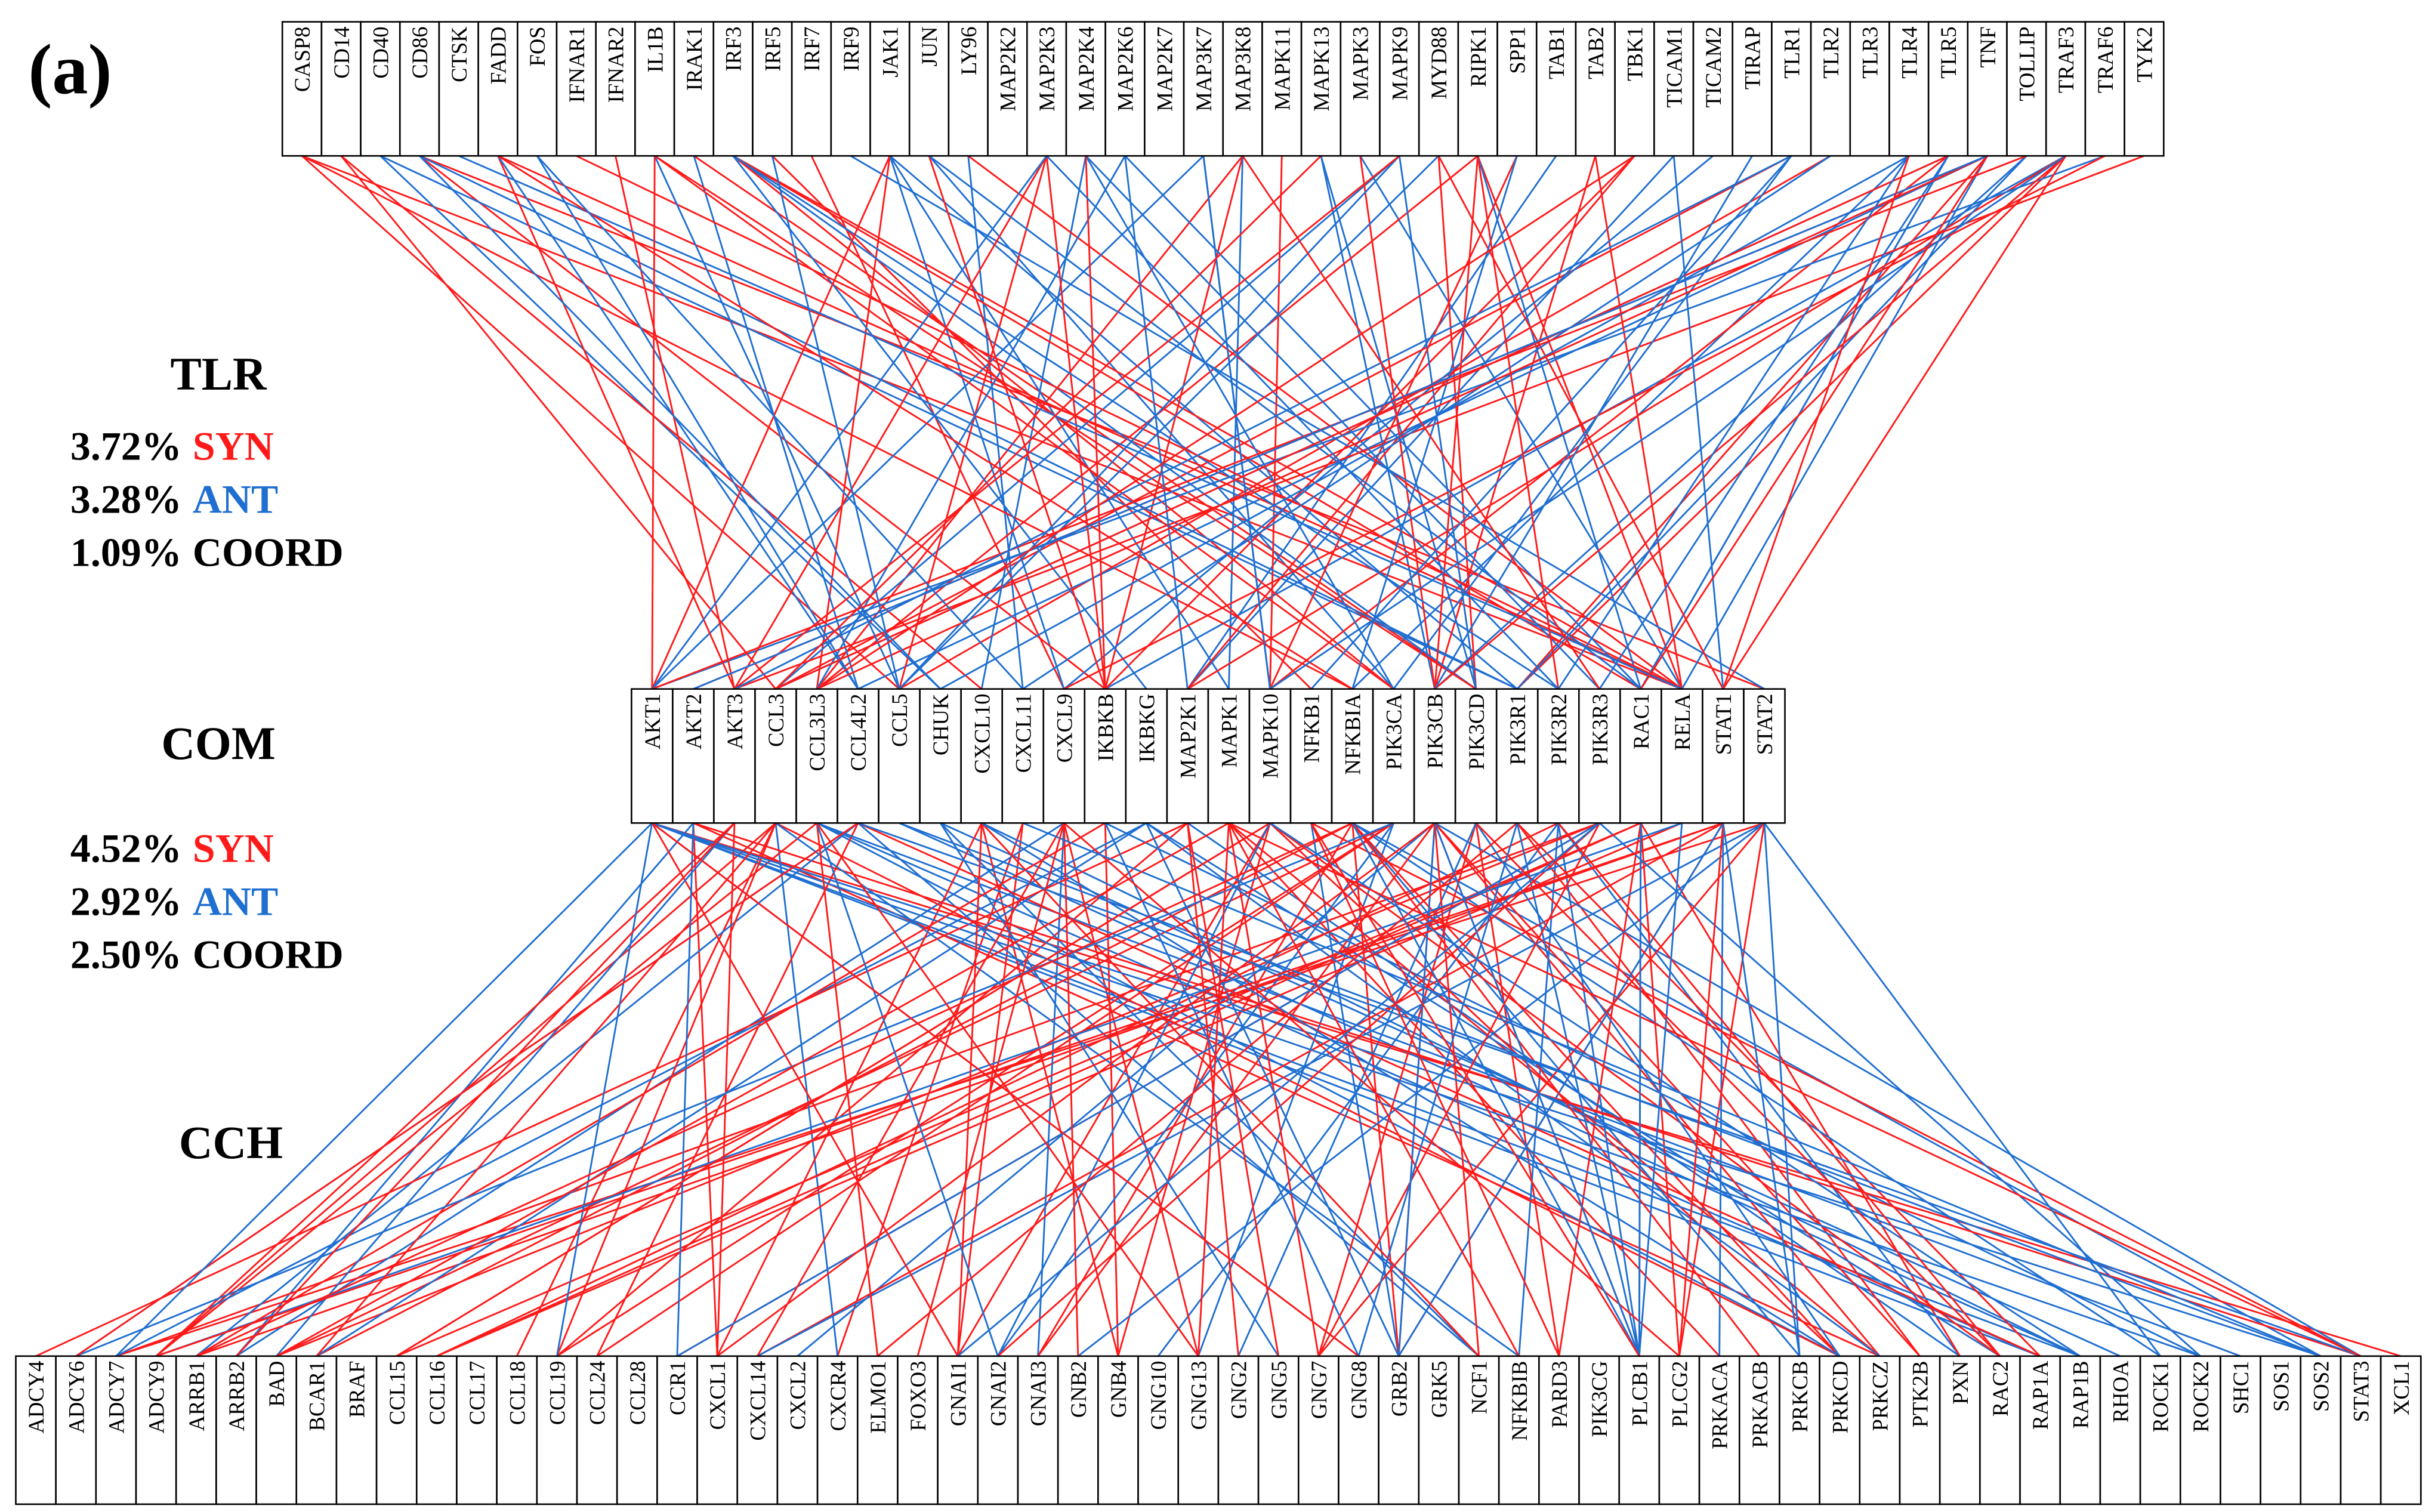 This screenshot has width=2432, height=1512. Describe the element at coordinates (1038, 1394) in the screenshot. I see `node-label: GNAI3` at that location.